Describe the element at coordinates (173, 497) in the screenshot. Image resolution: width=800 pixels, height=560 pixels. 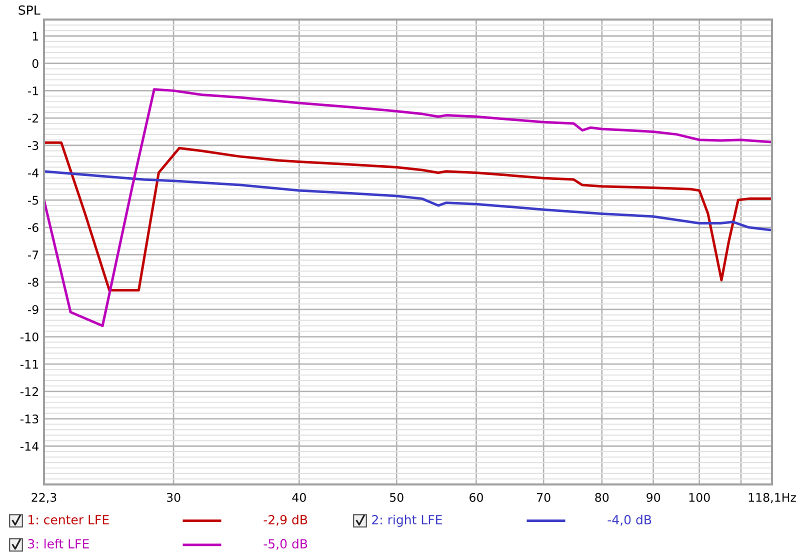
I see `x-tick-label: 30` at that location.